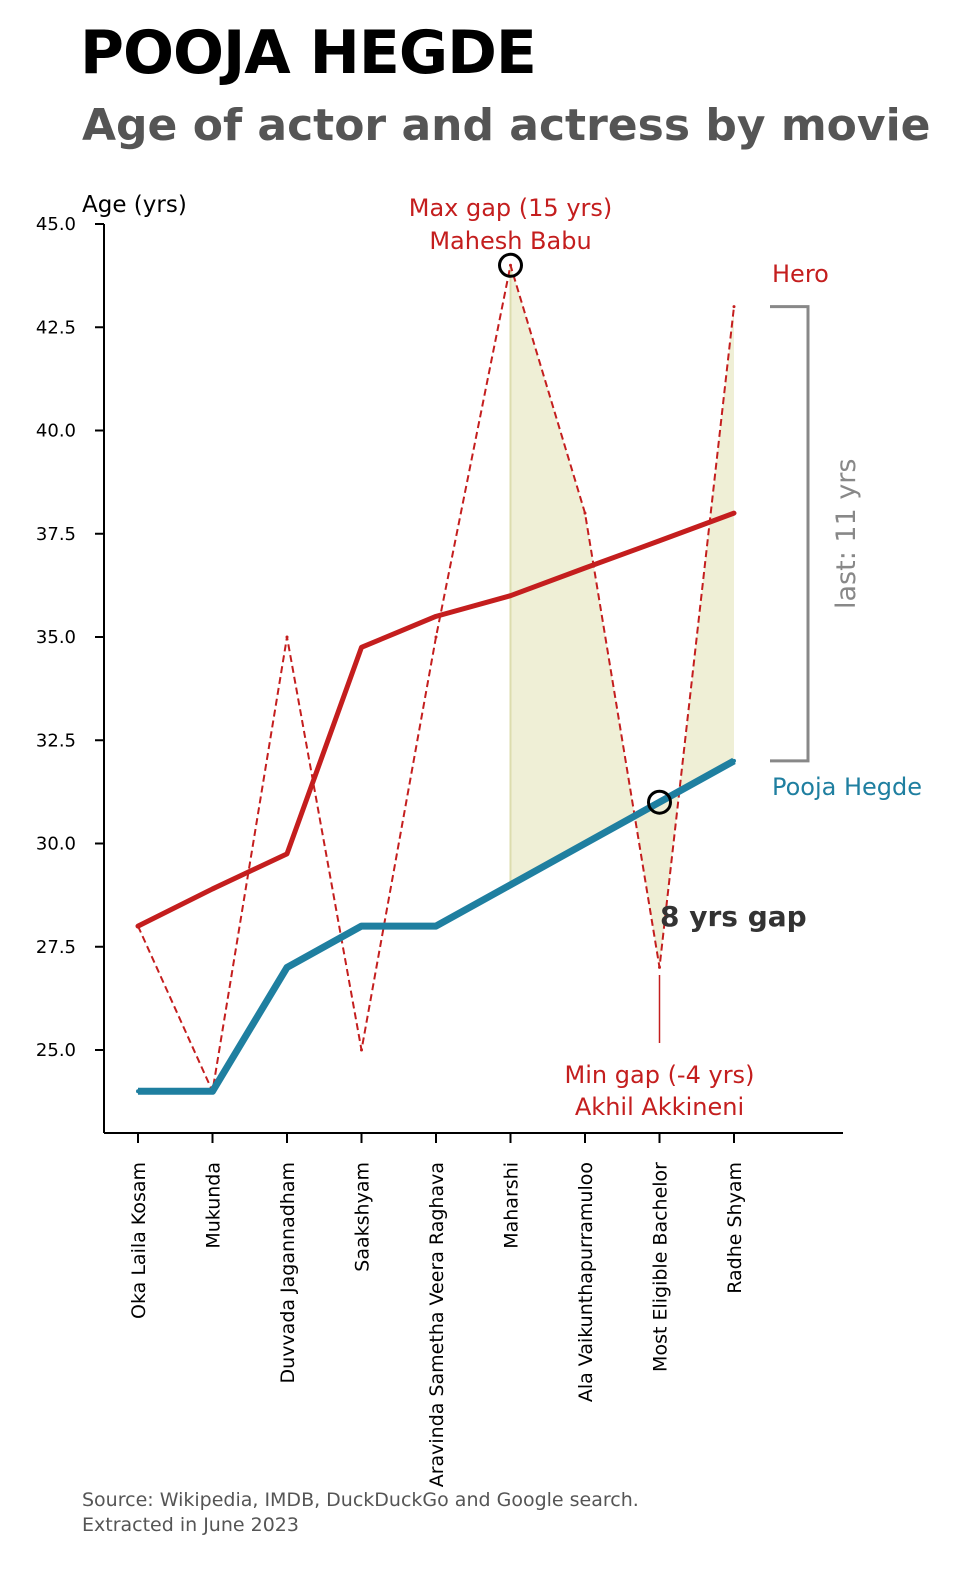 The image size is (979, 1595). I want to click on min-gap-label: Min gap (-4 yrs), so click(660, 1075).